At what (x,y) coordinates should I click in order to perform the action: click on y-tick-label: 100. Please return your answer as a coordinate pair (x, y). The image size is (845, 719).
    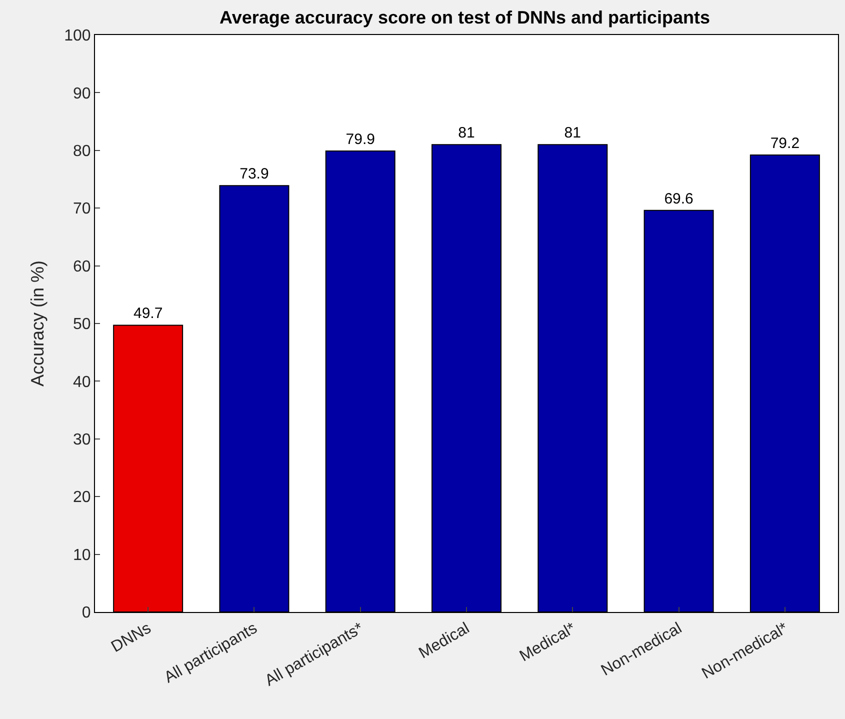
    Looking at the image, I should click on (77, 36).